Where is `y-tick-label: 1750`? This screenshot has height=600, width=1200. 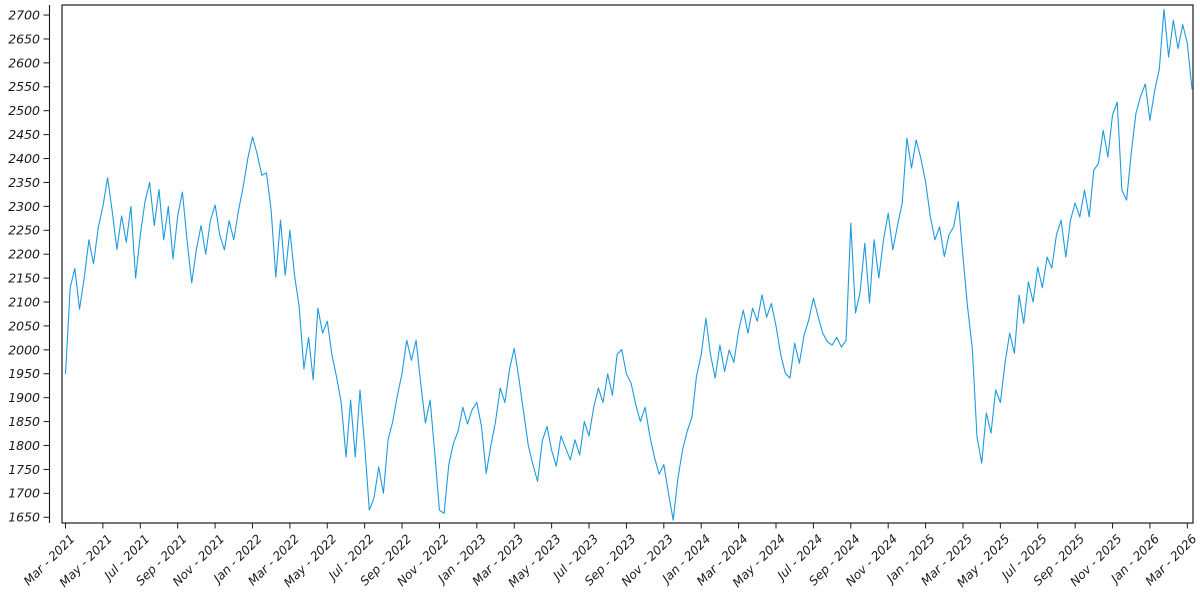 y-tick-label: 1750 is located at coordinates (24, 469).